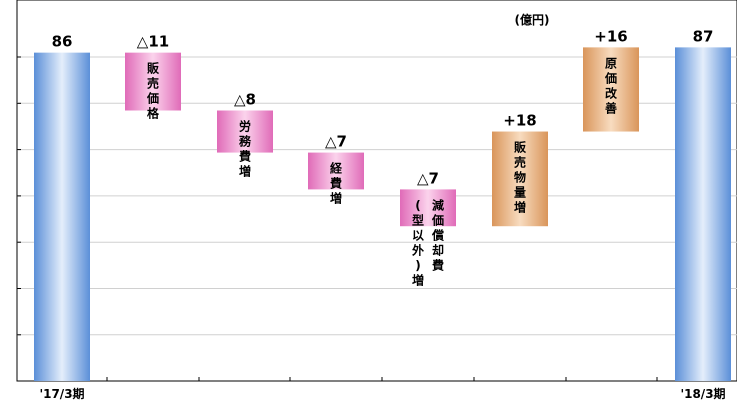 The image size is (737, 405). What do you see at coordinates (532, 19) in the screenshot?
I see `unit-note: (億円)` at bounding box center [532, 19].